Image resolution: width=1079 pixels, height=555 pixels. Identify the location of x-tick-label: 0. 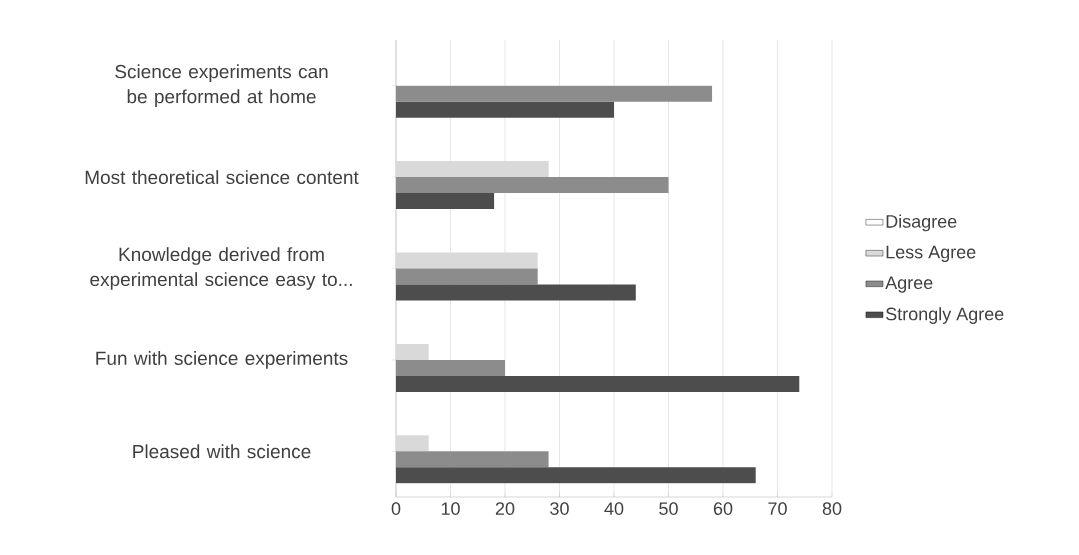
(396, 508).